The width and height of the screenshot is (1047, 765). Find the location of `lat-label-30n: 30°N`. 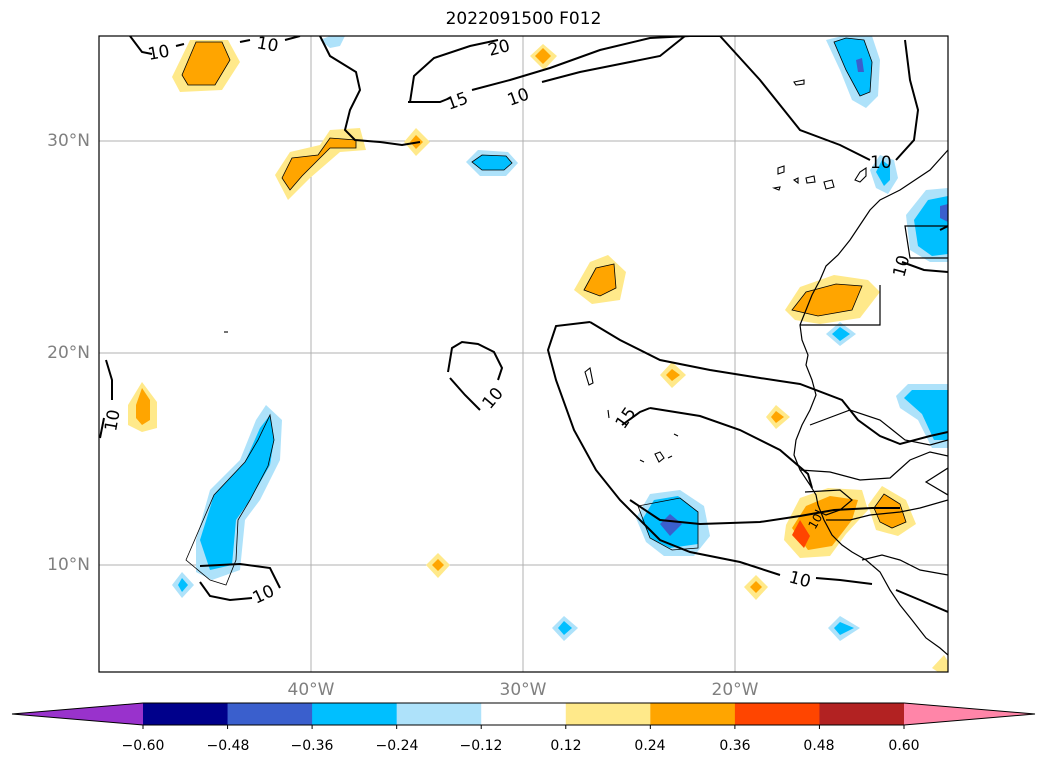

lat-label-30n: 30°N is located at coordinates (68, 141).